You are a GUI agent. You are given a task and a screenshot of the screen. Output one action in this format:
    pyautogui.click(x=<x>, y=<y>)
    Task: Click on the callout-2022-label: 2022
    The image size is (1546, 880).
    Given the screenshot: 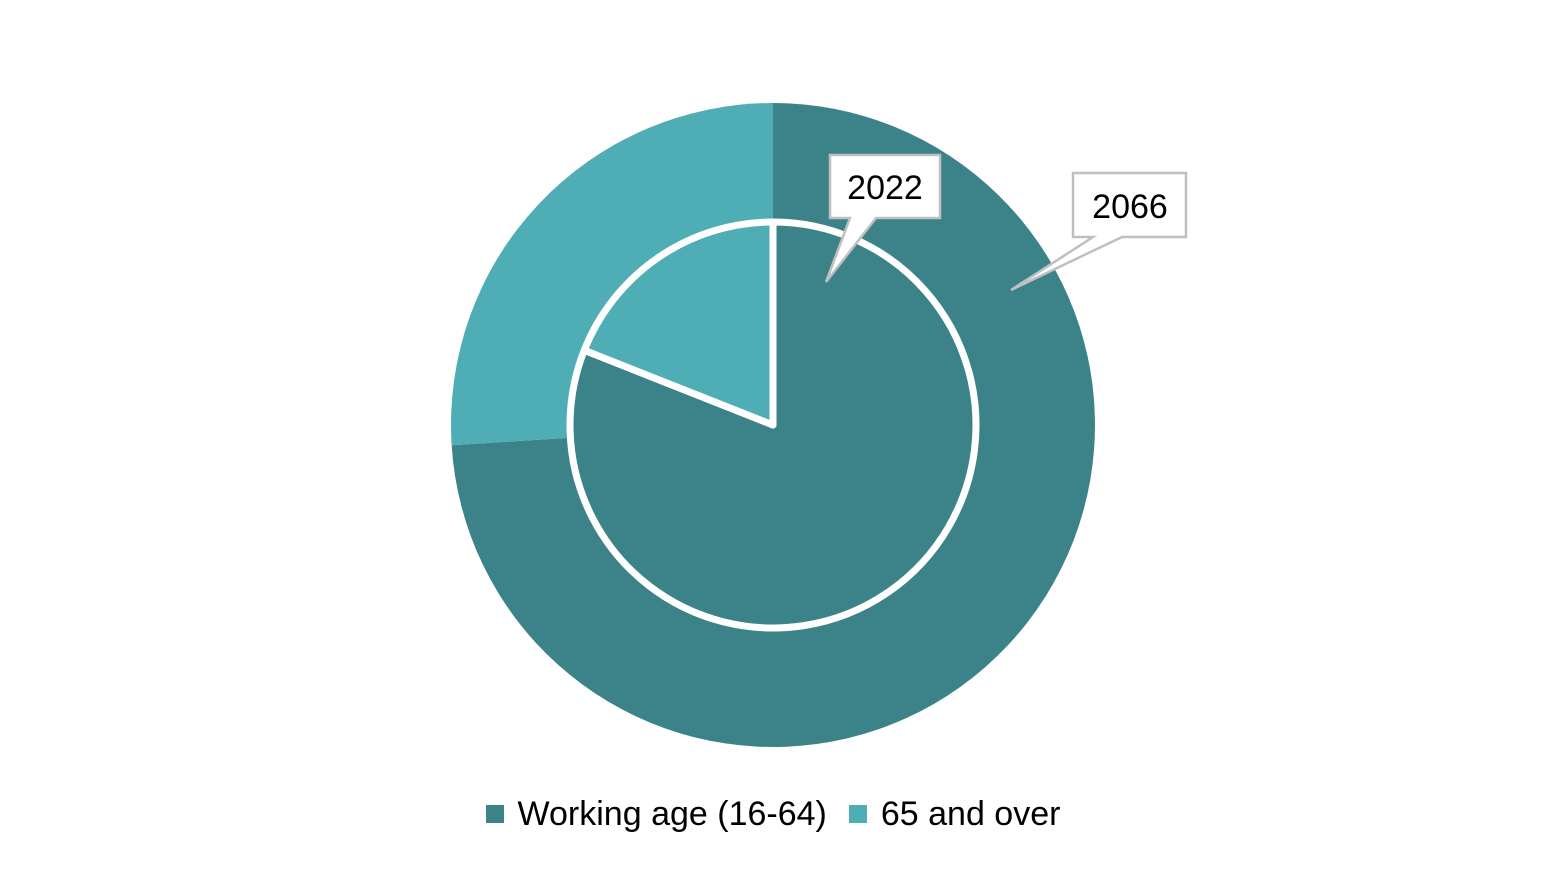 What is the action you would take?
    pyautogui.click(x=885, y=188)
    